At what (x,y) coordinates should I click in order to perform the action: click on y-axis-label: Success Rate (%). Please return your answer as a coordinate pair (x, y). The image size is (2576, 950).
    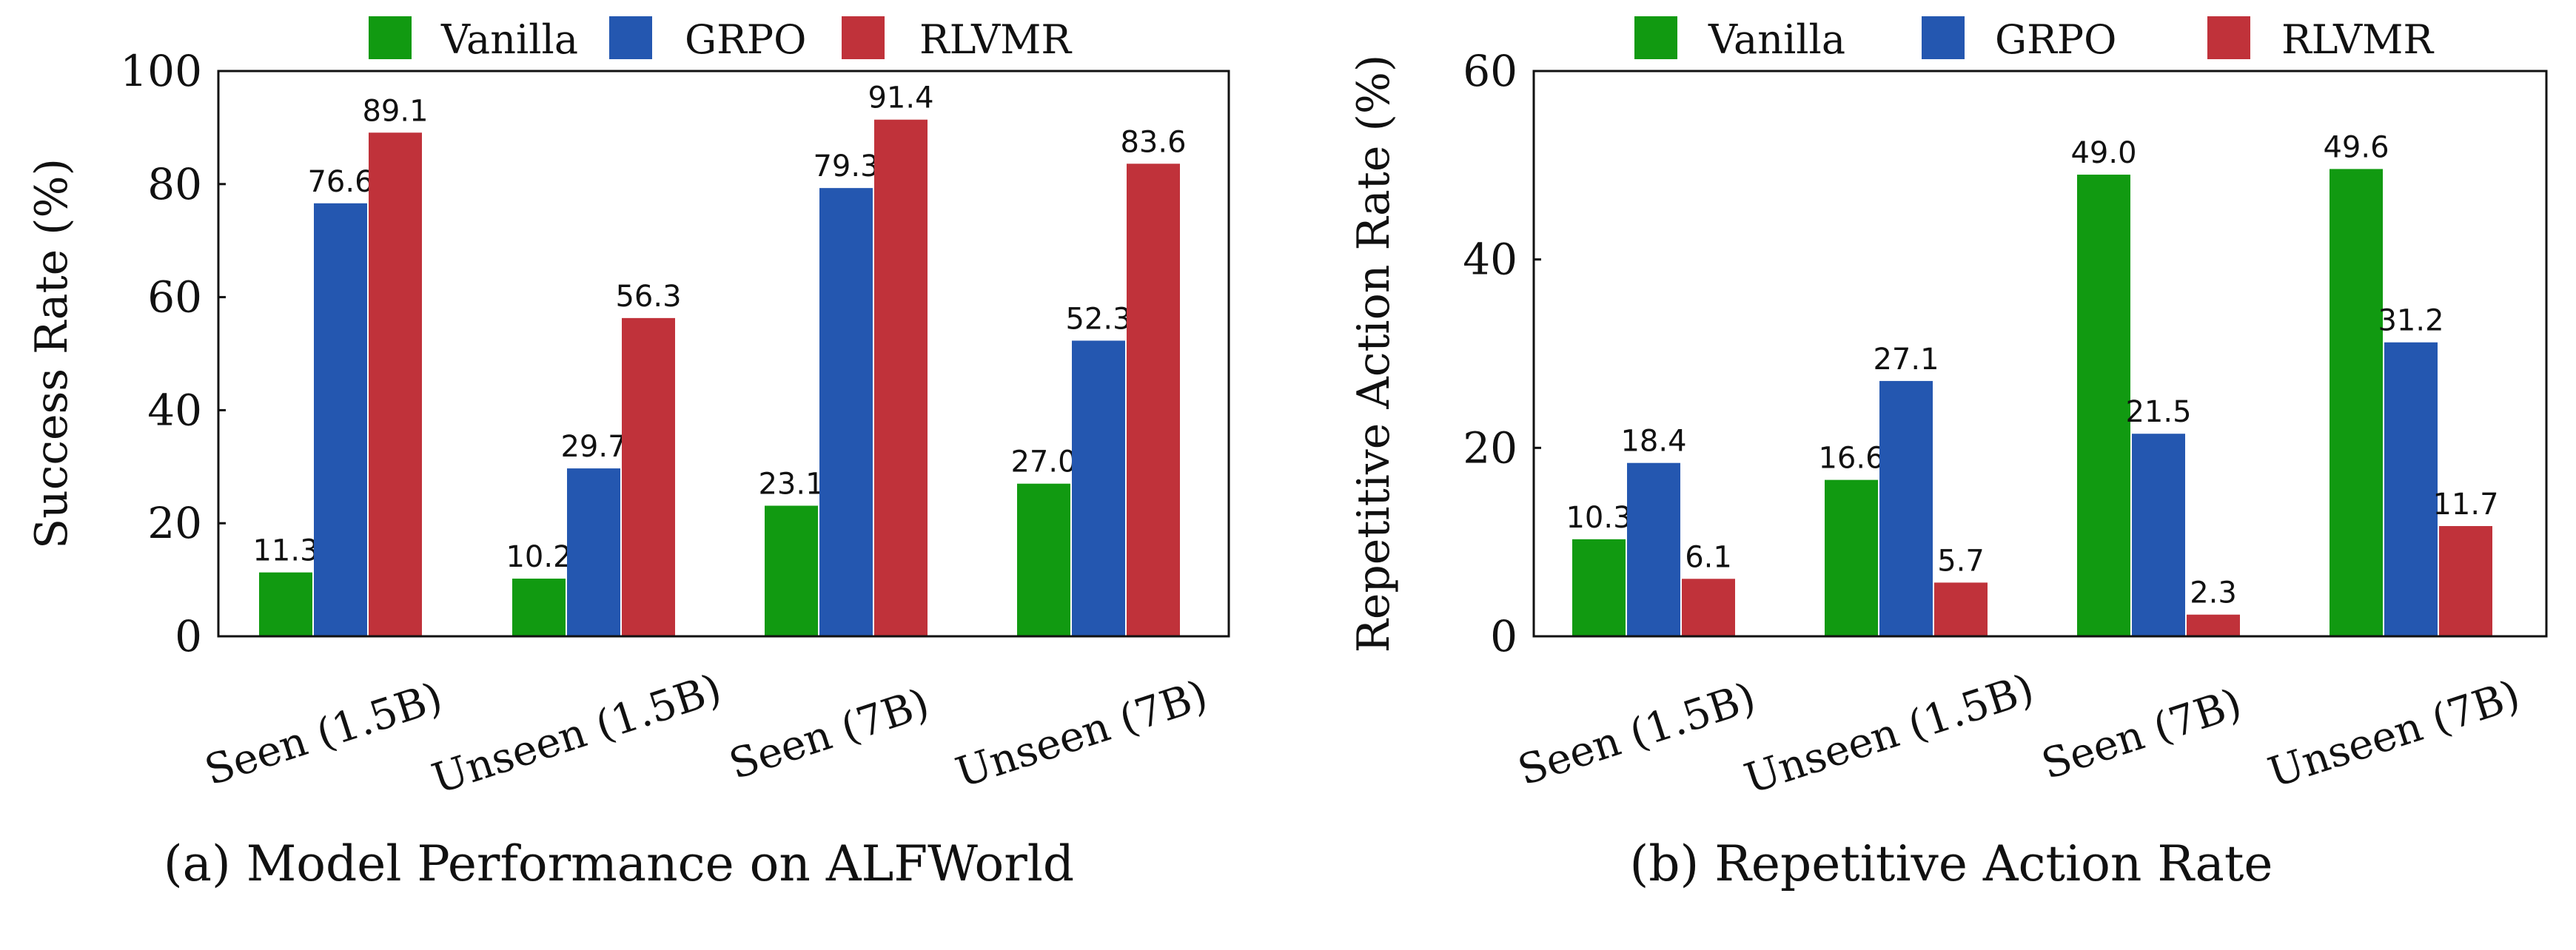
    Looking at the image, I should click on (52, 353).